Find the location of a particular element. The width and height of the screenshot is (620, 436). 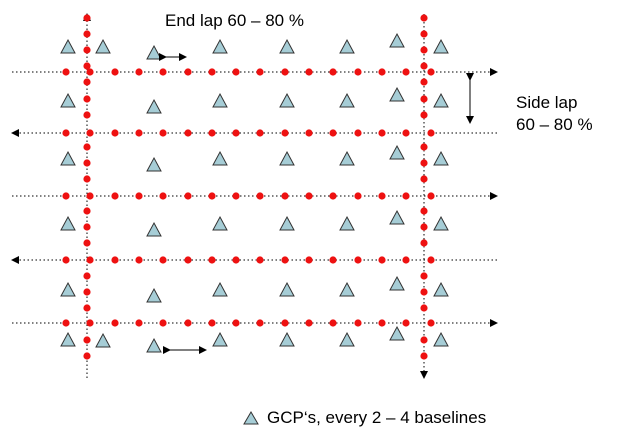

legend: GCP‘s, every 2 – 4 baselines is located at coordinates (364, 418).